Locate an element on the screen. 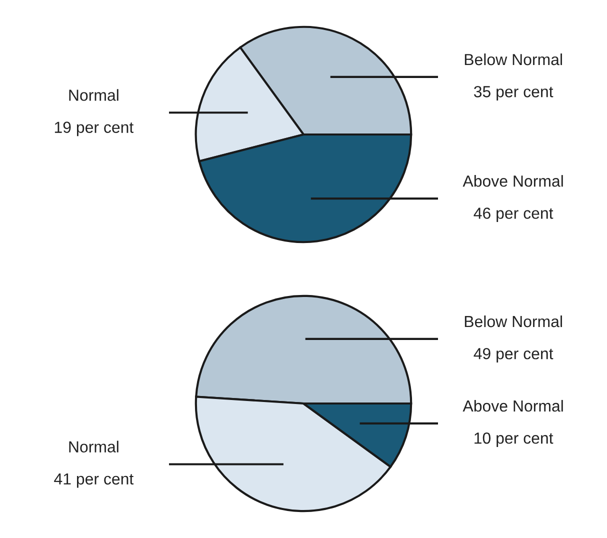  data-label: 35 per cent is located at coordinates (514, 93).